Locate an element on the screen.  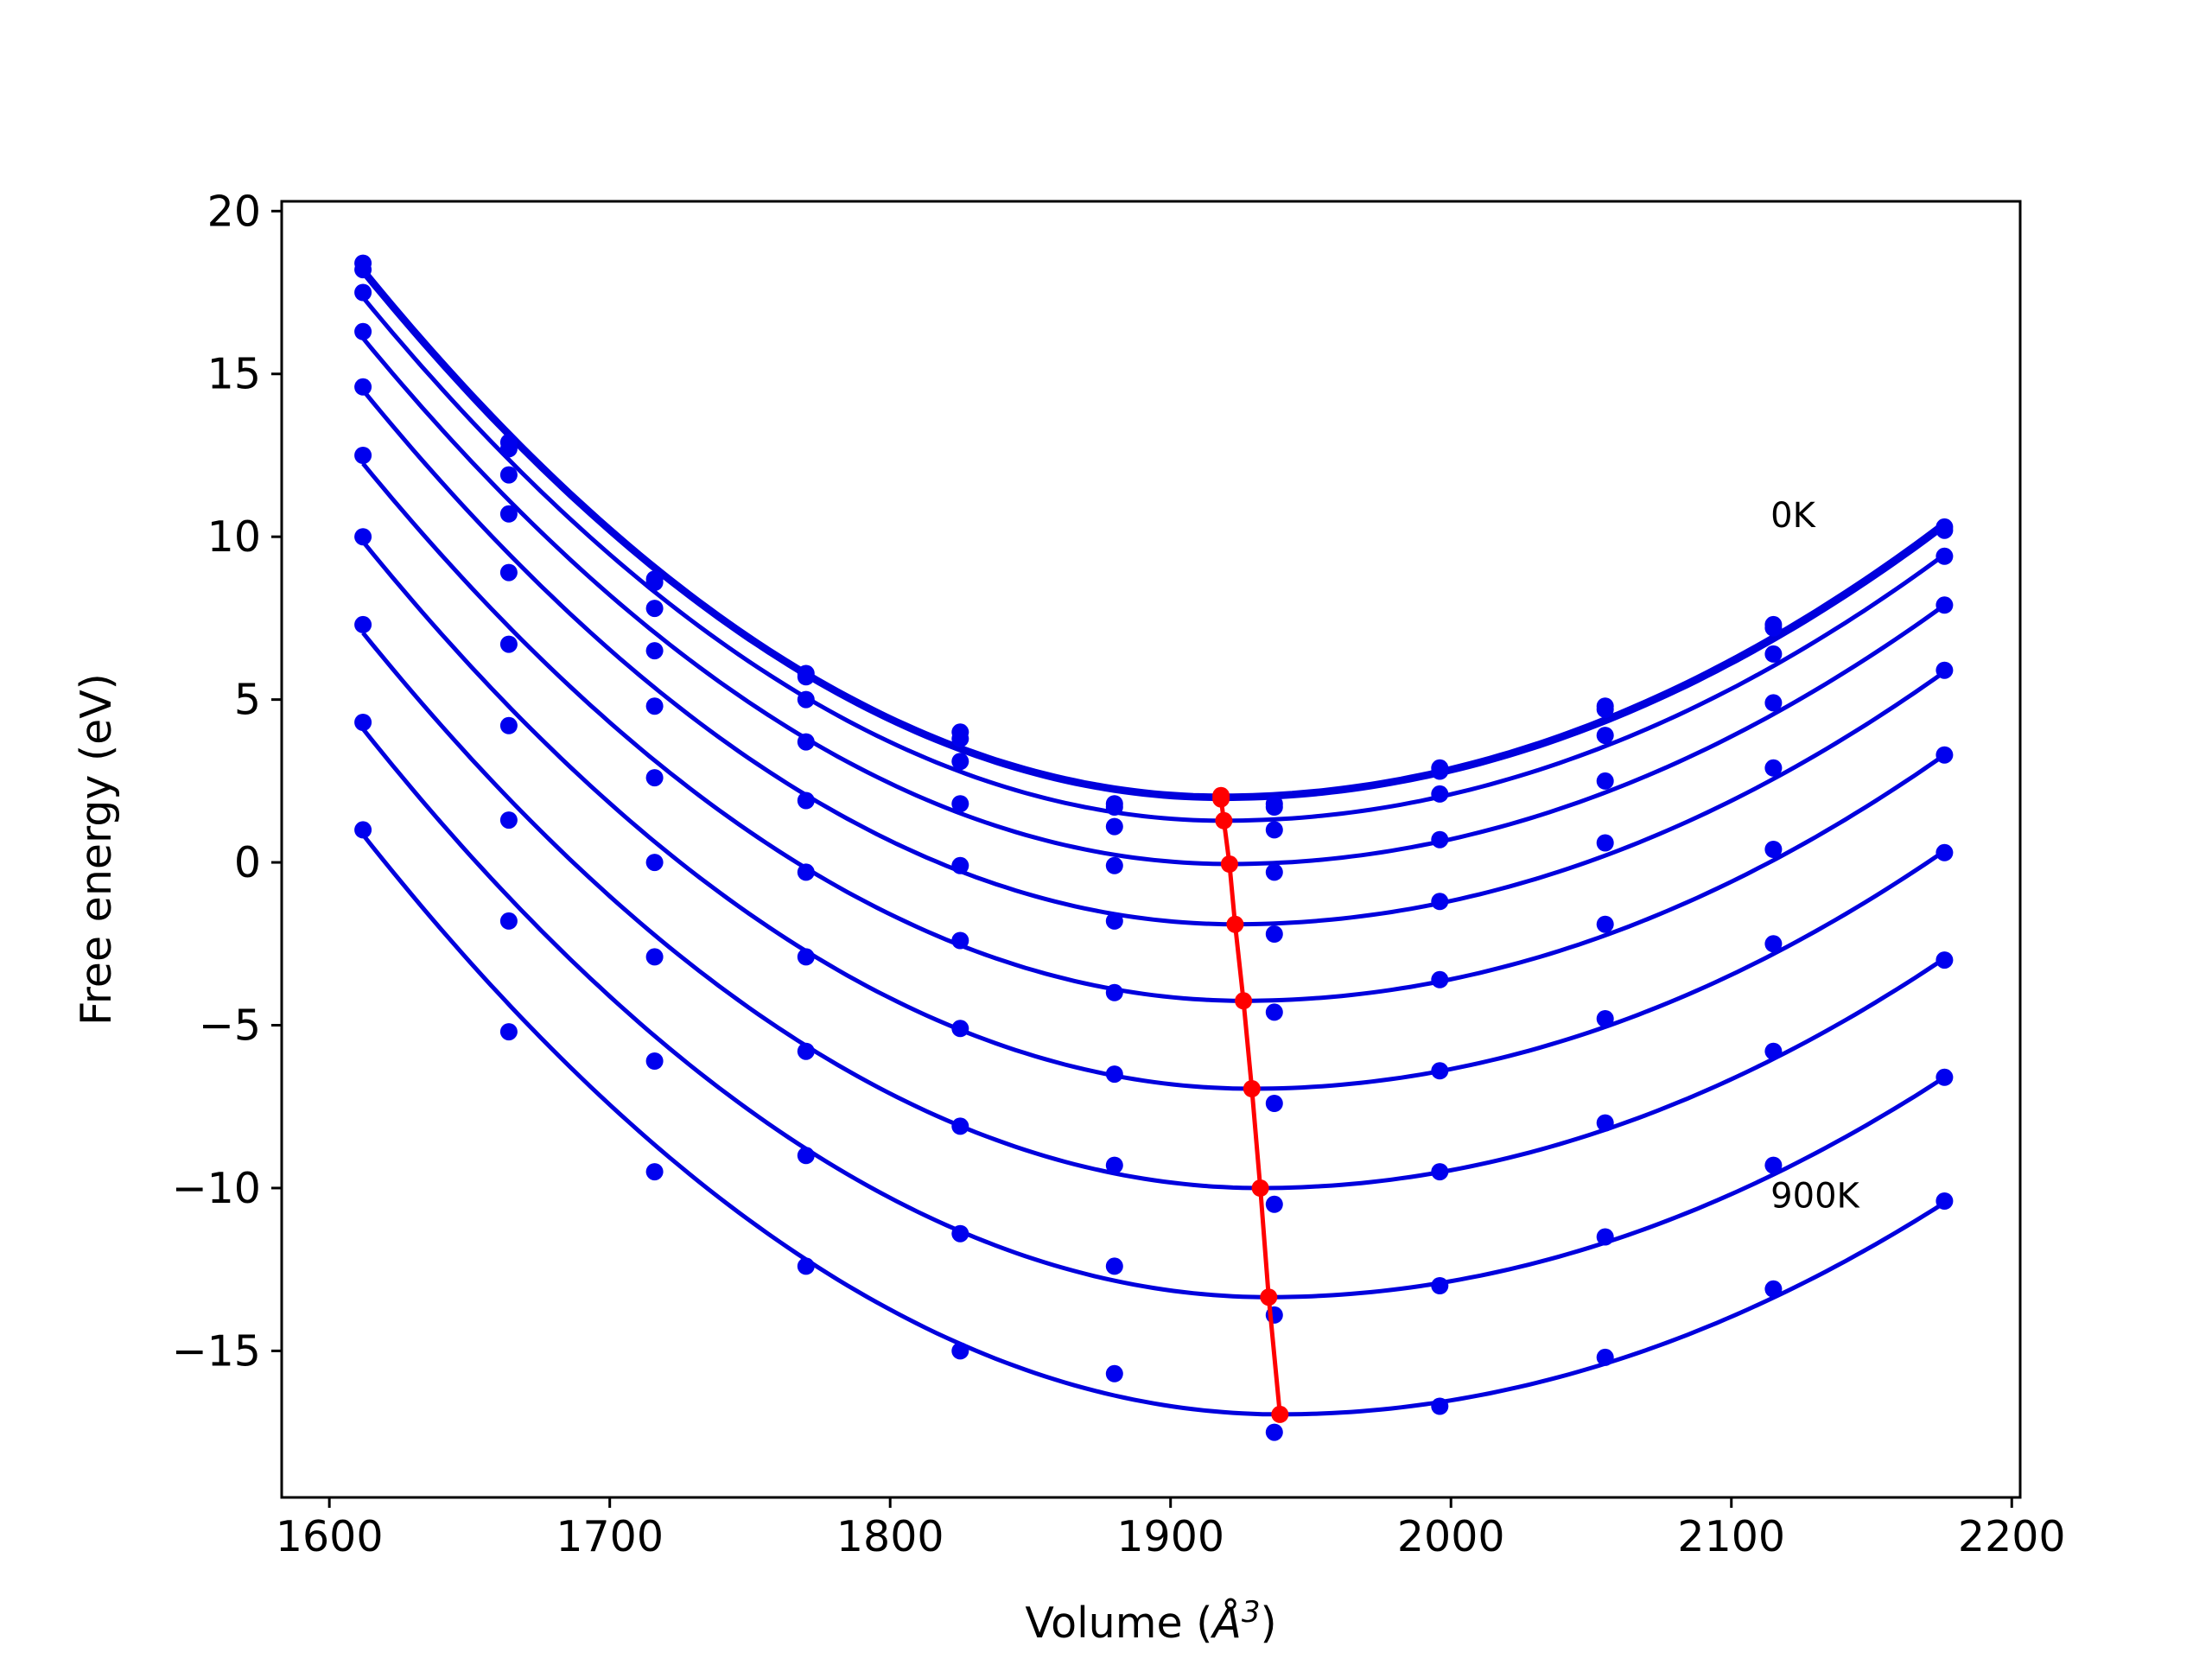
x-axis-label-symbol: Å is located at coordinates (1226, 1622).